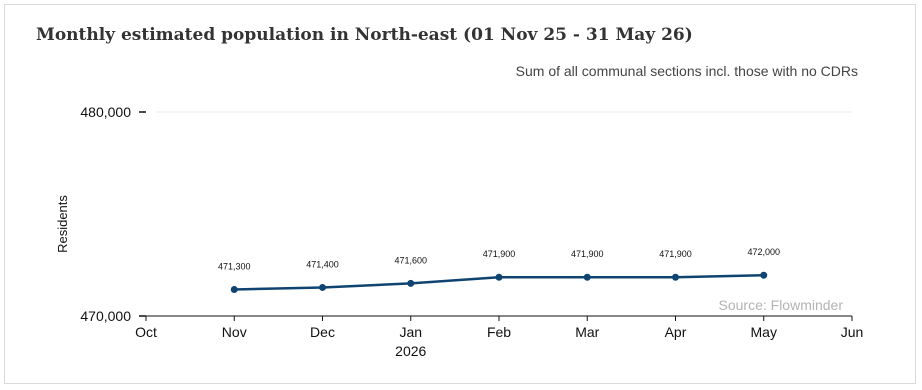  I want to click on x-tick-label: Nov, so click(234, 332).